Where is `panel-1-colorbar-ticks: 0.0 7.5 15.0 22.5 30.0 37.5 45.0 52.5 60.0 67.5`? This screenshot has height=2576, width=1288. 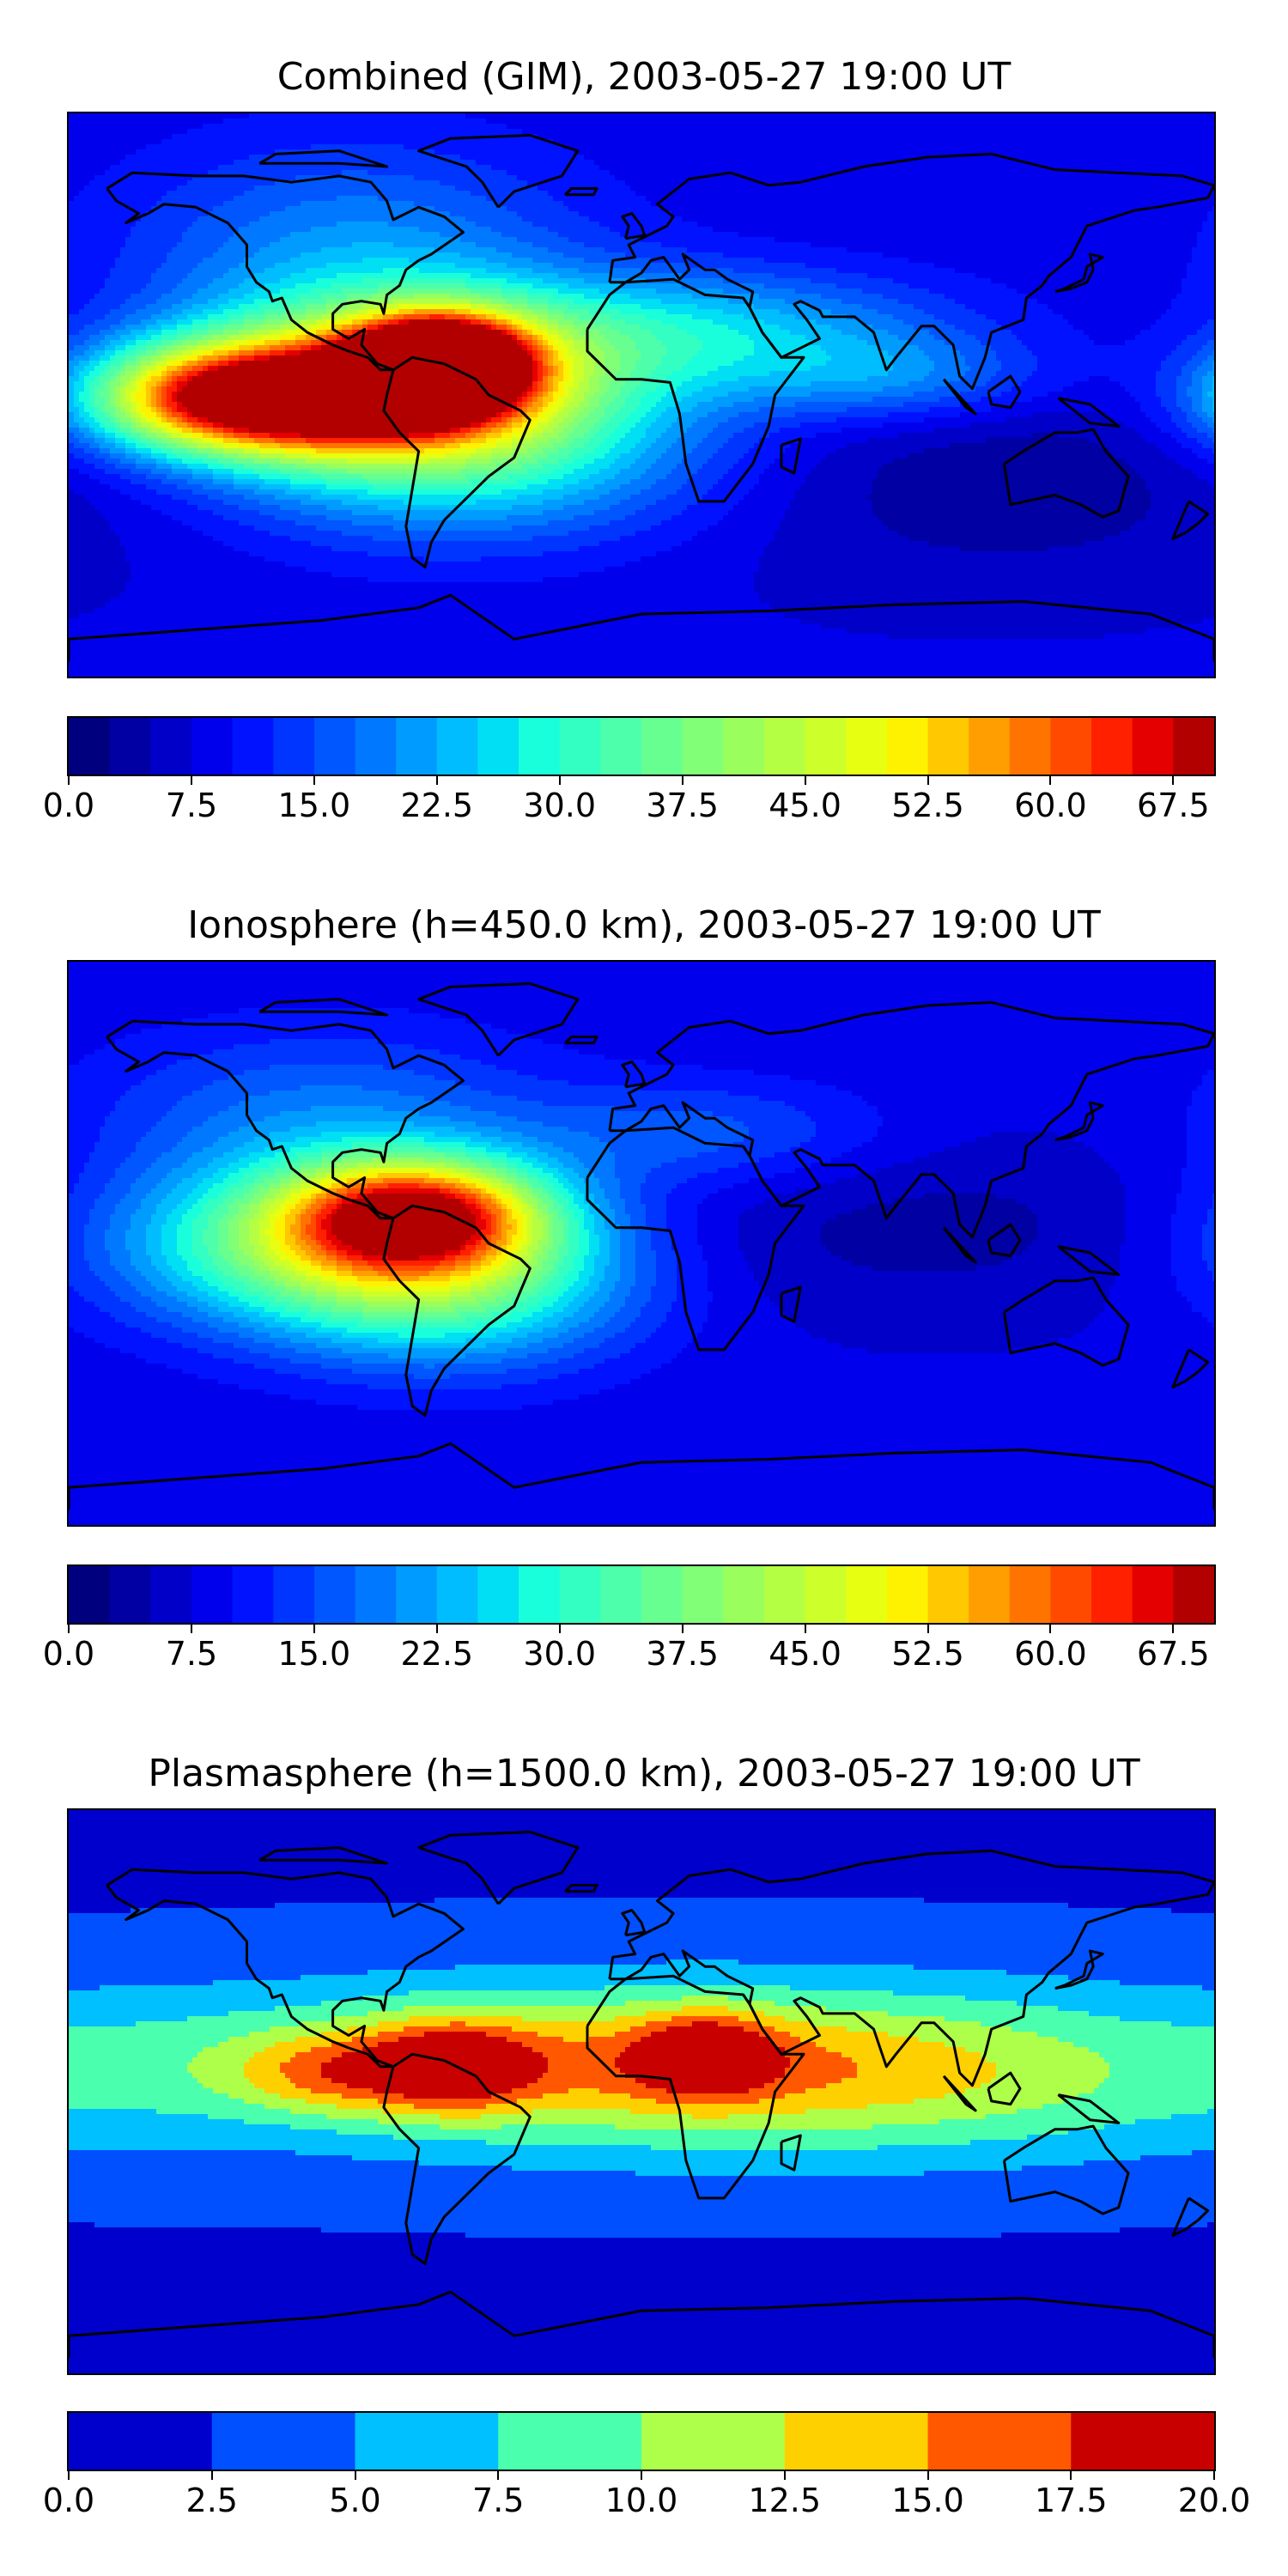
panel-1-colorbar-ticks: 0.0 7.5 15.0 22.5 30.0 37.5 45.0 52.5 60.0 67.5 is located at coordinates (641, 802).